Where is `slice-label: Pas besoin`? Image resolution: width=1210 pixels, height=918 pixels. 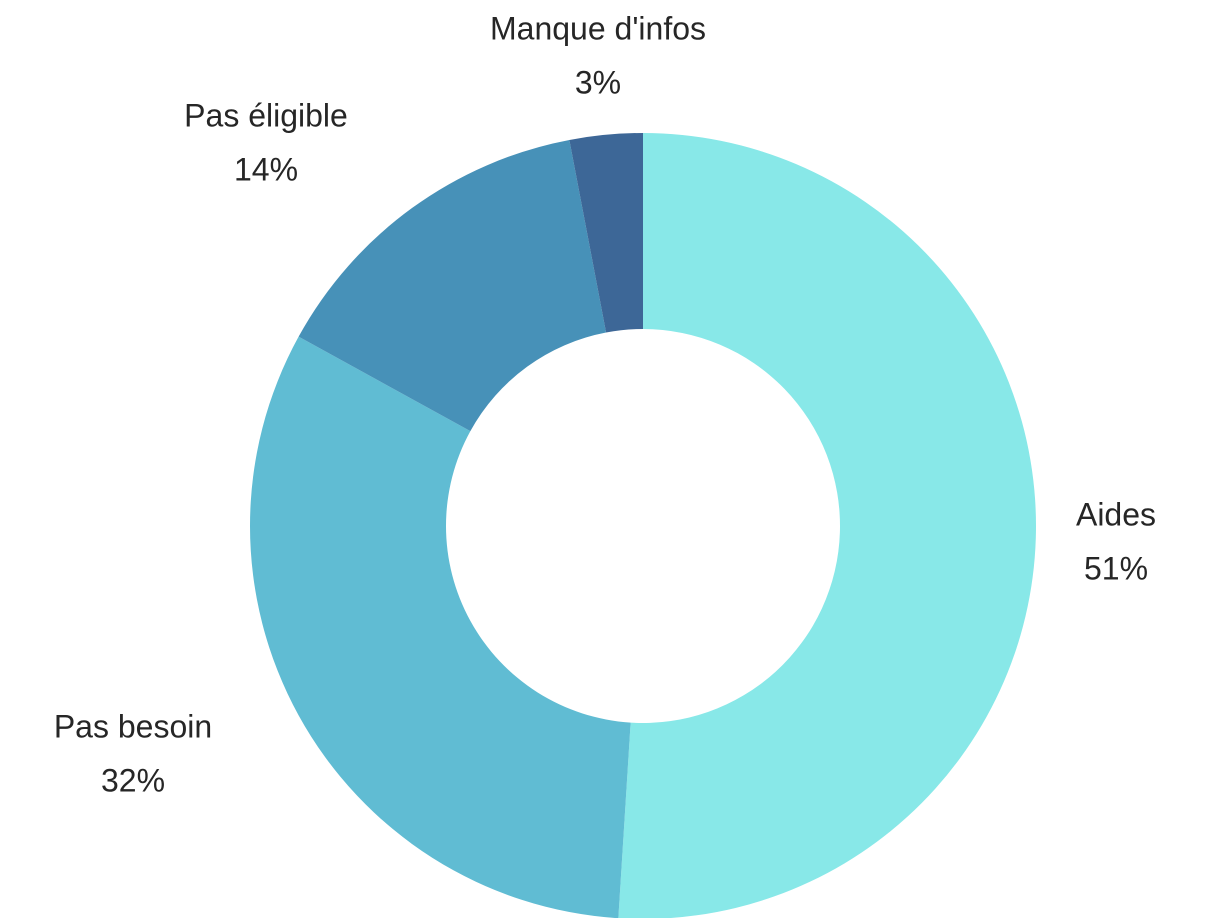 slice-label: Pas besoin is located at coordinates (133, 726).